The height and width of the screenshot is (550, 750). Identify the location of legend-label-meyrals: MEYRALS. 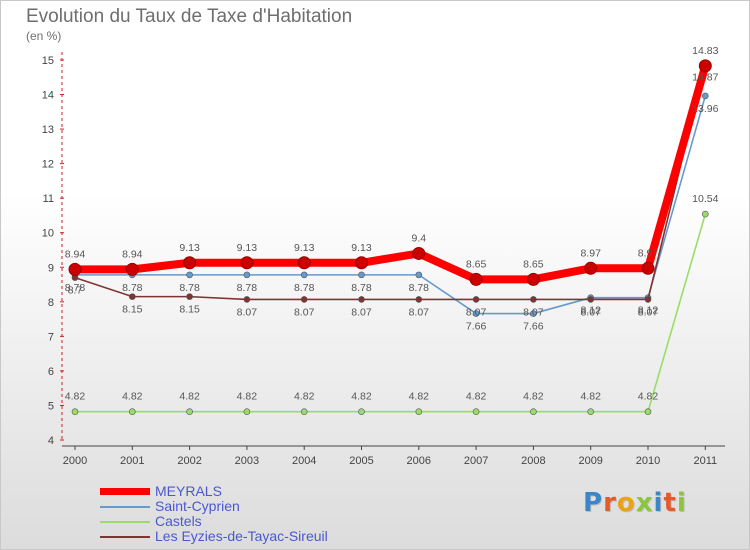
(188, 491).